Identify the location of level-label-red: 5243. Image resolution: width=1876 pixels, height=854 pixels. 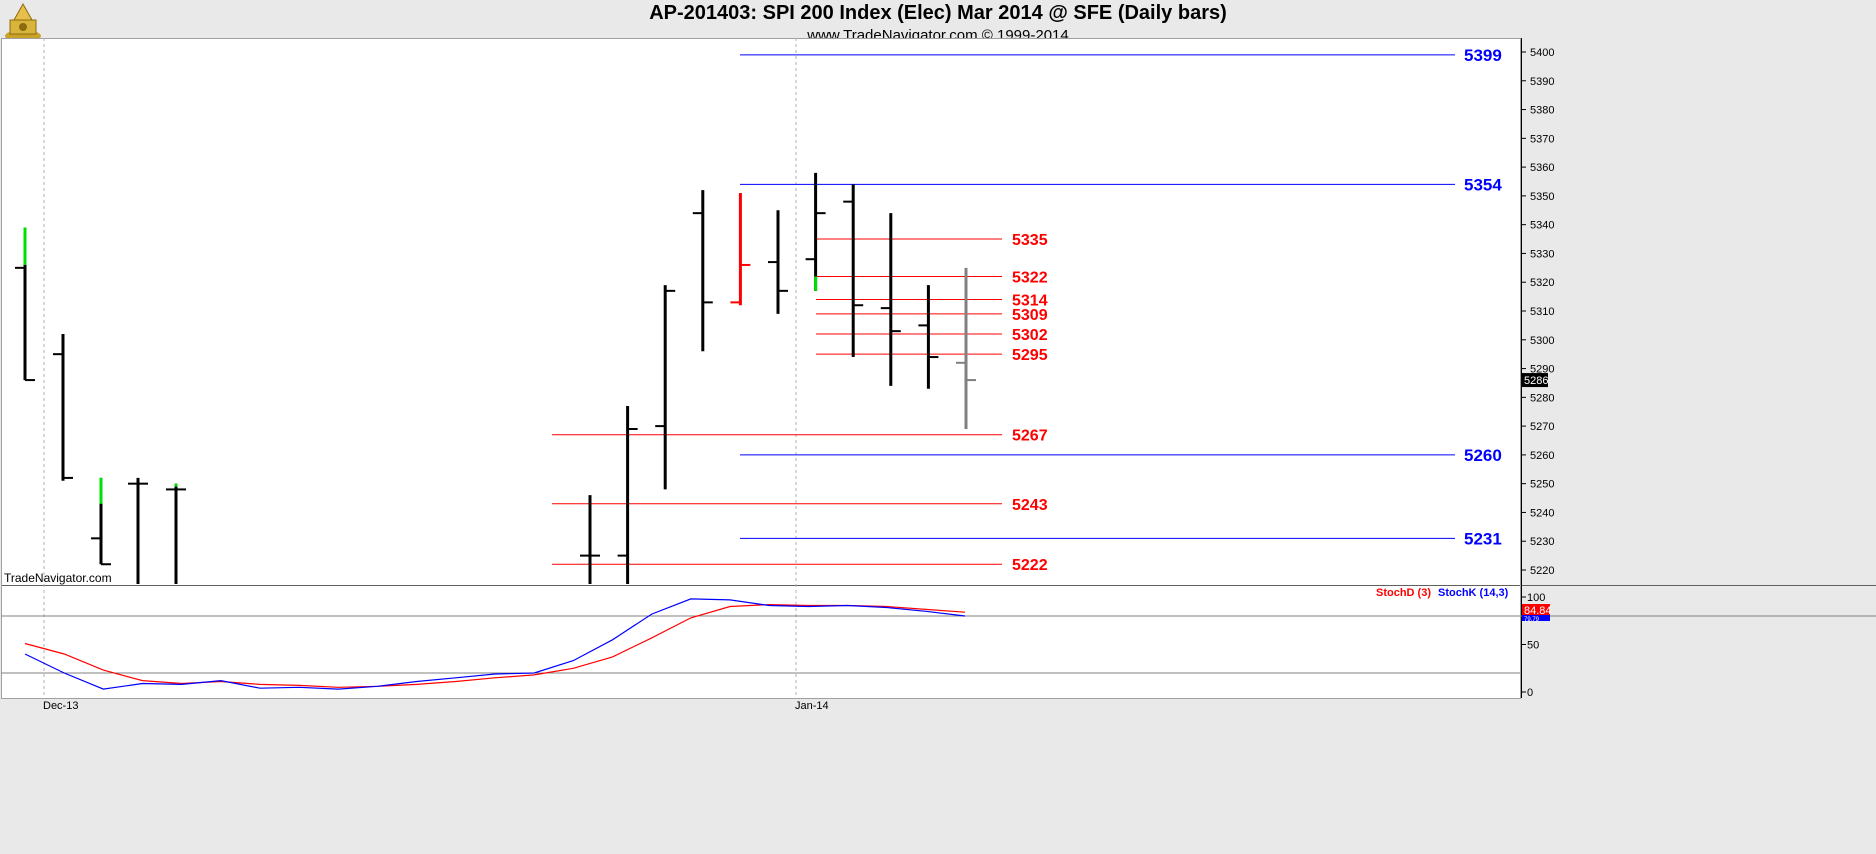
(1030, 505).